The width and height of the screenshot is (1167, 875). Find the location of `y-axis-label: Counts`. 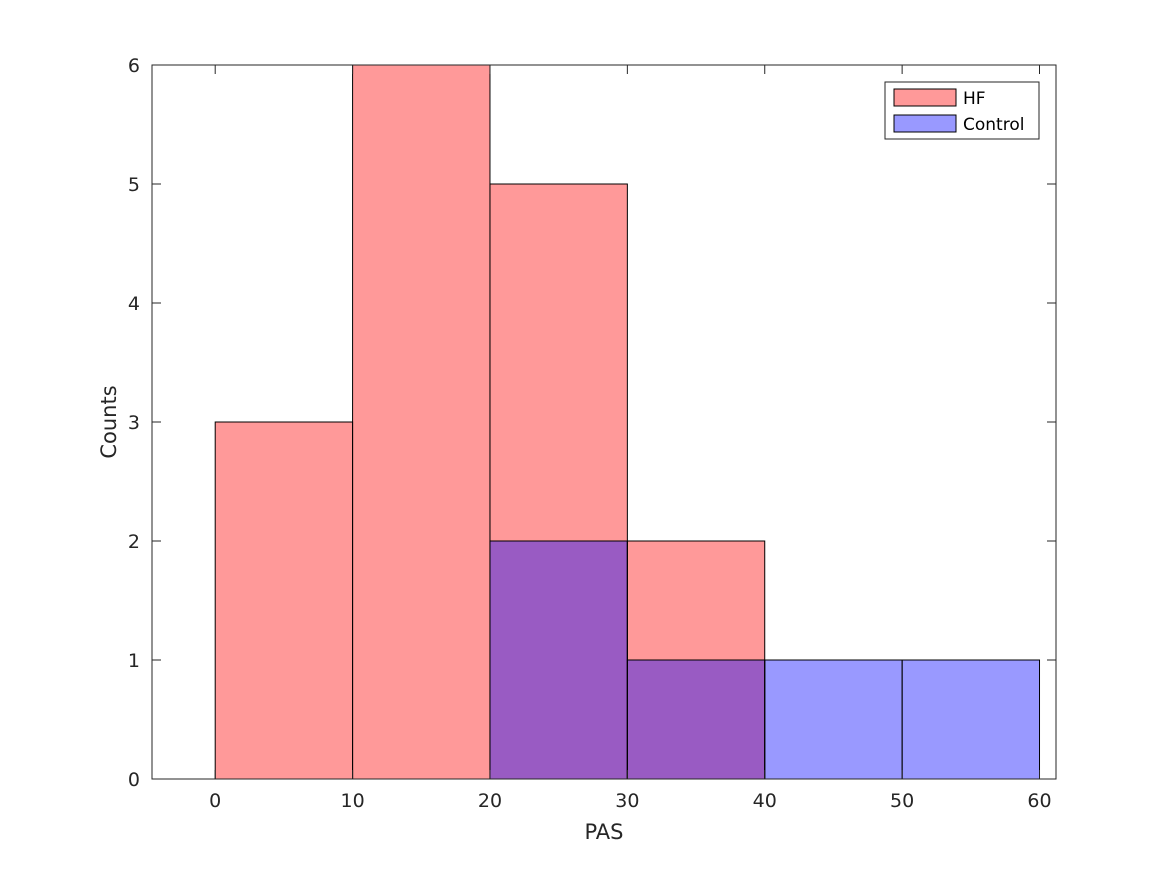

y-axis-label: Counts is located at coordinates (109, 421).